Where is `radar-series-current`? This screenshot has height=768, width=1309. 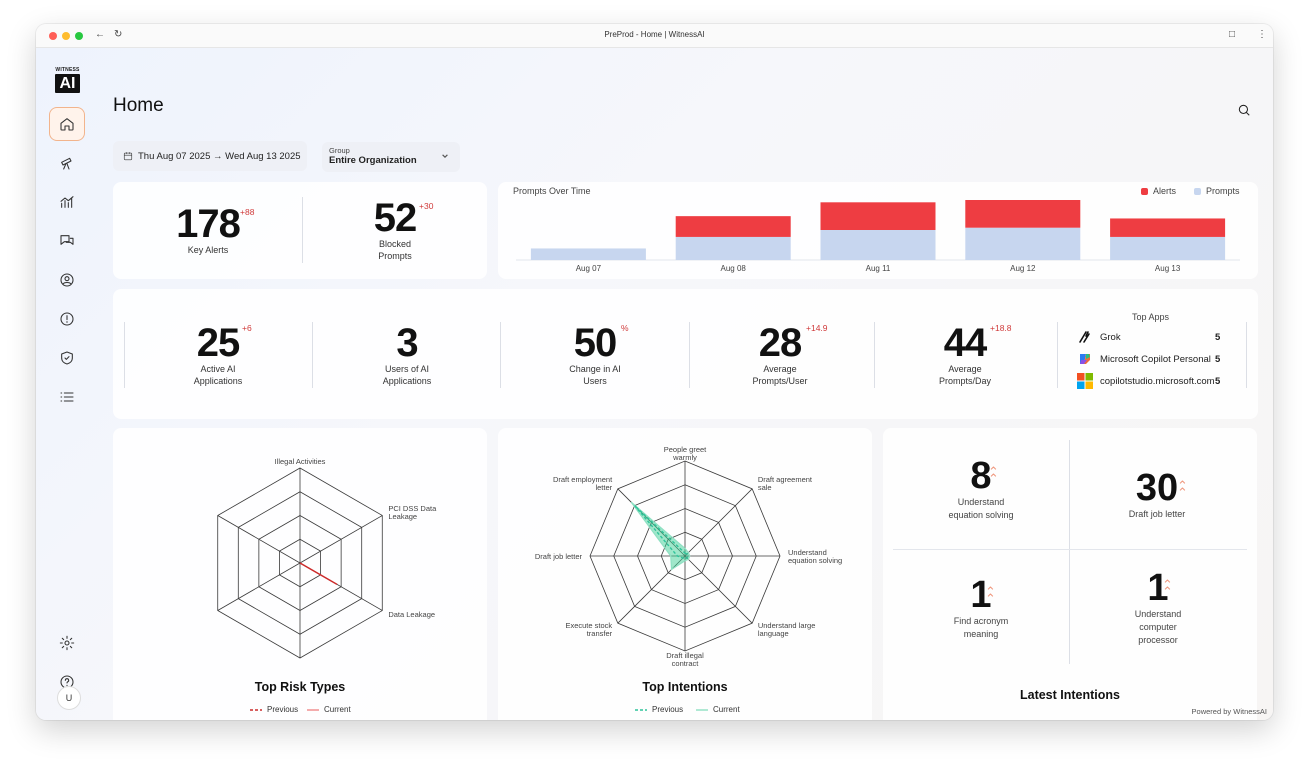
radar-series-current is located at coordinates (660, 536).